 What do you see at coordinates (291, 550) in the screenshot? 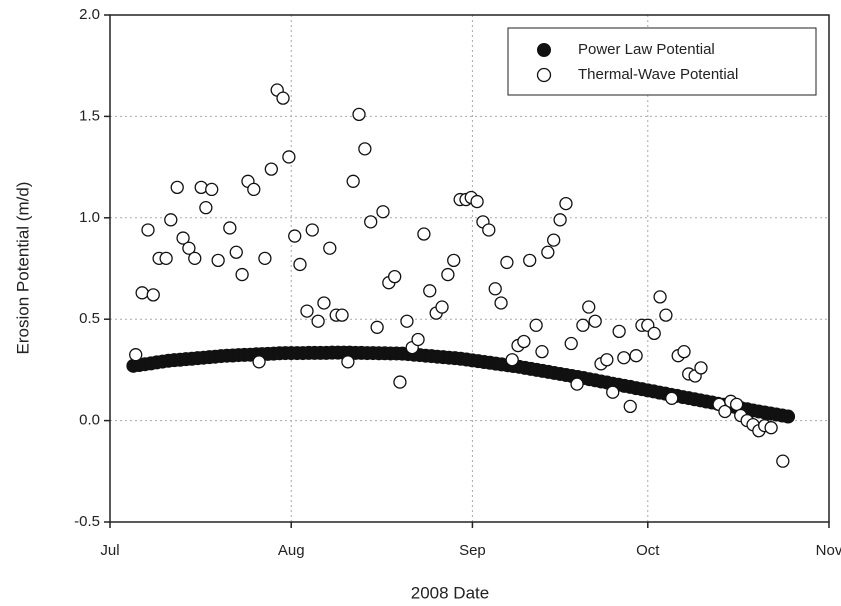
I see `x-tick-label: Aug` at bounding box center [291, 550].